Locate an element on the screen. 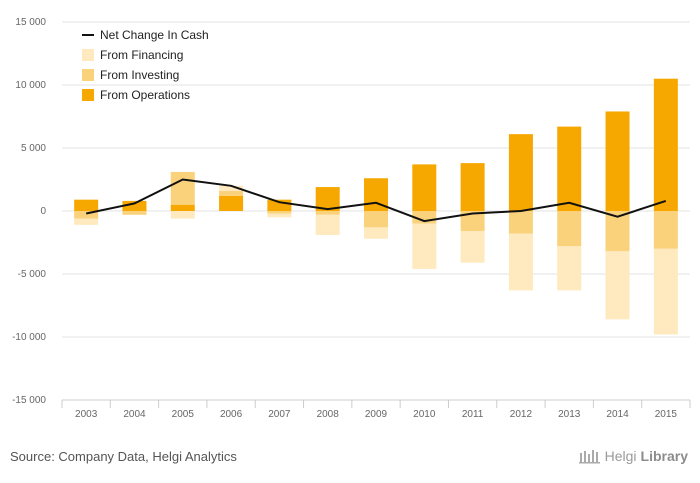  x-tick-label: 2015 is located at coordinates (666, 414).